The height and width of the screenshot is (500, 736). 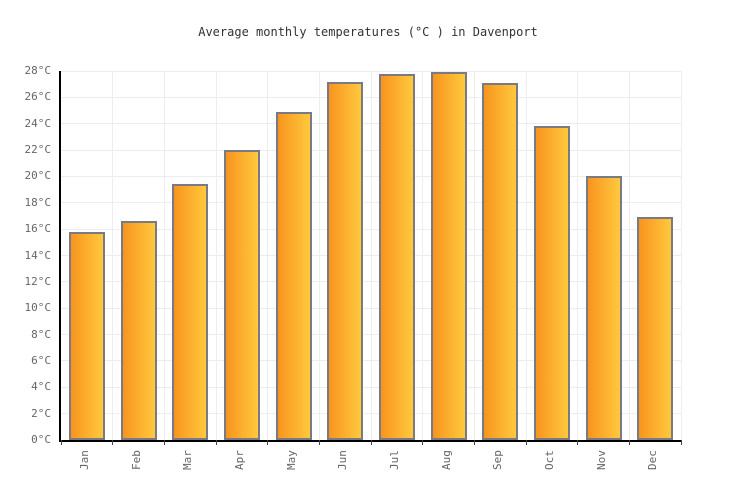 What do you see at coordinates (498, 460) in the screenshot?
I see `x-axis-label-sep: Sep` at bounding box center [498, 460].